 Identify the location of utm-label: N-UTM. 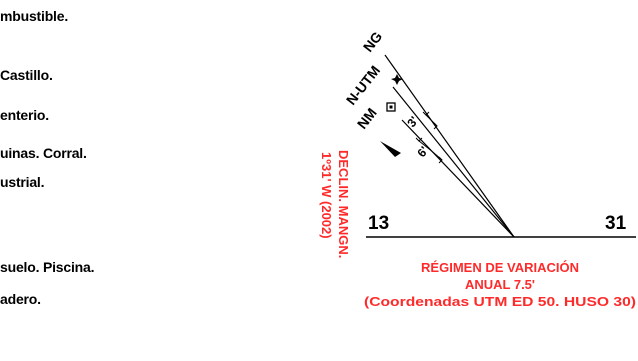
(363, 84).